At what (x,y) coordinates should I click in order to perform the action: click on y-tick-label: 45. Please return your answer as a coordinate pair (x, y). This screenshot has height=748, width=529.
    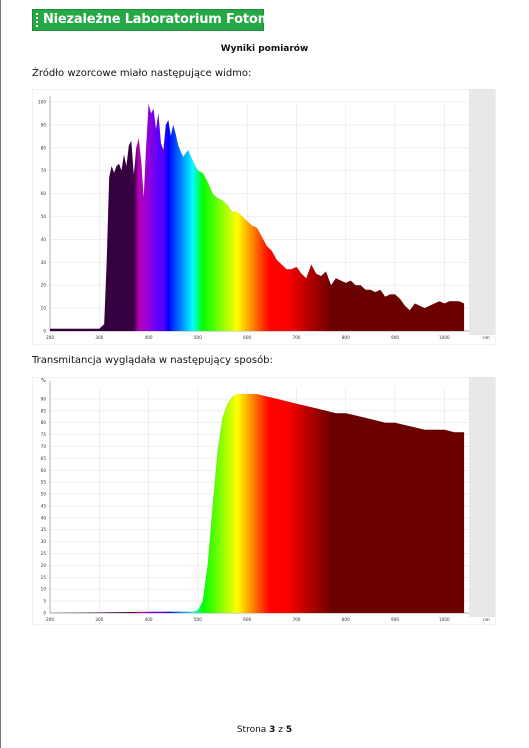
    Looking at the image, I should click on (44, 505).